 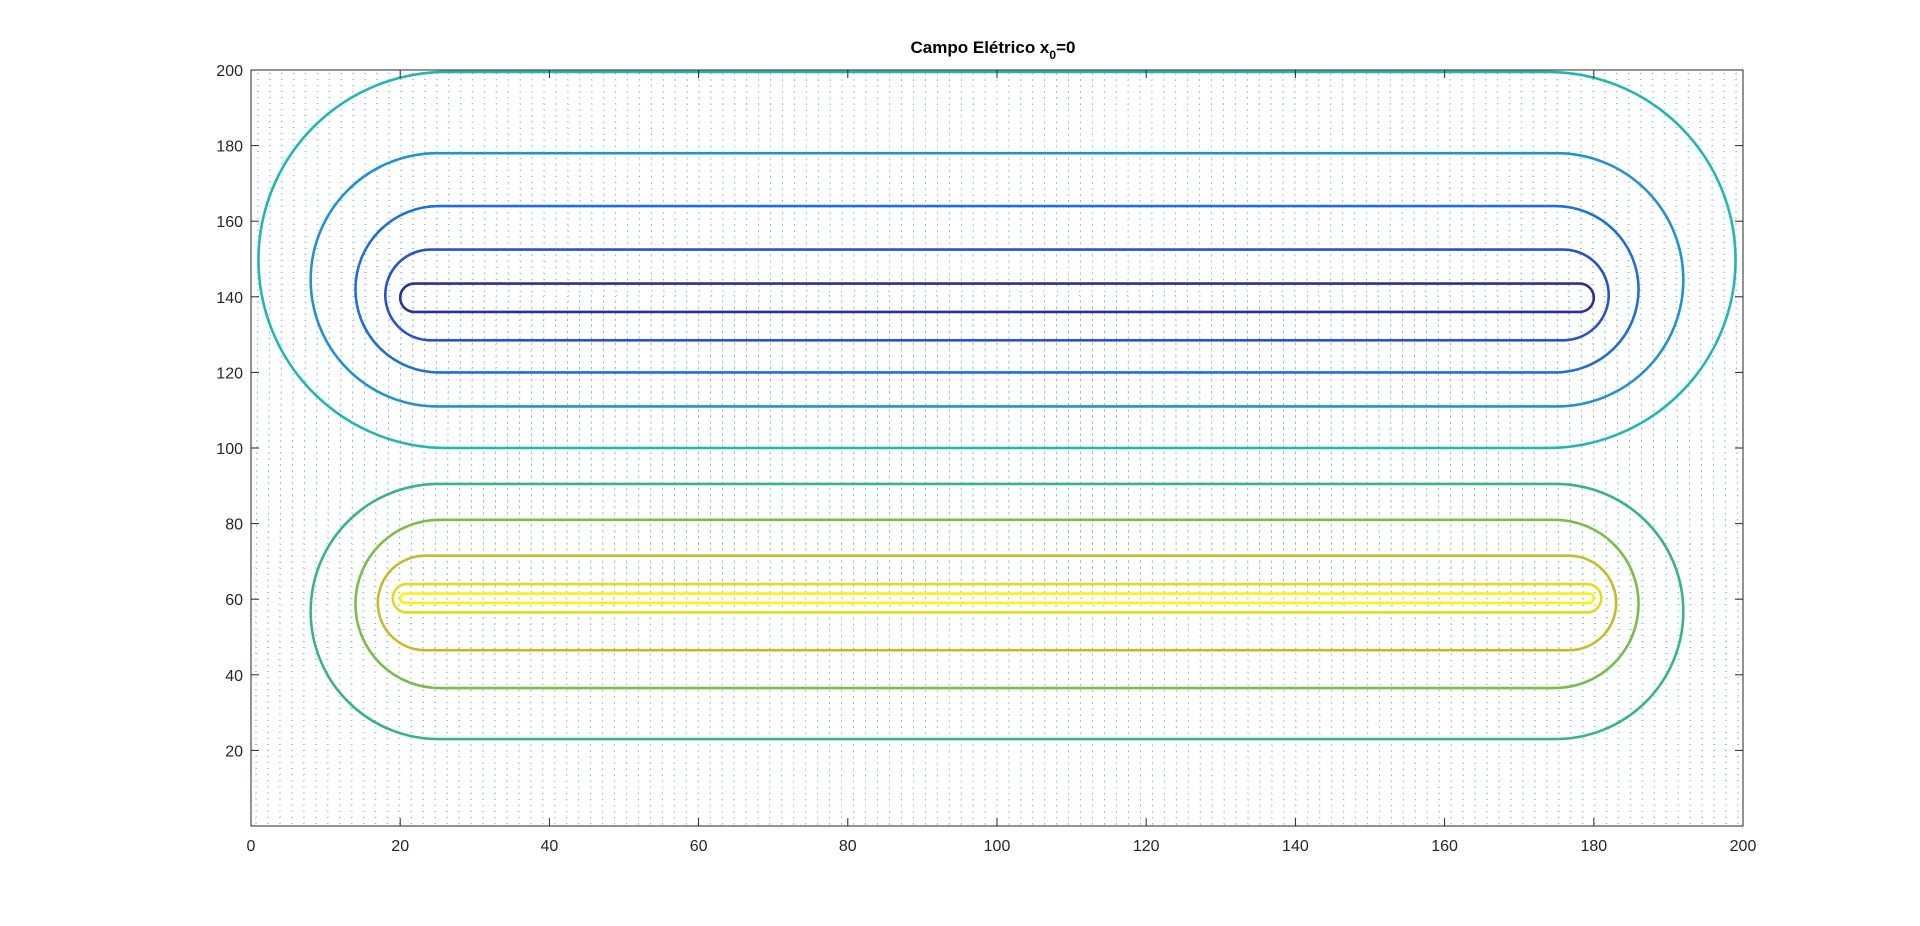 I want to click on x-tick-label: 20, so click(x=400, y=846).